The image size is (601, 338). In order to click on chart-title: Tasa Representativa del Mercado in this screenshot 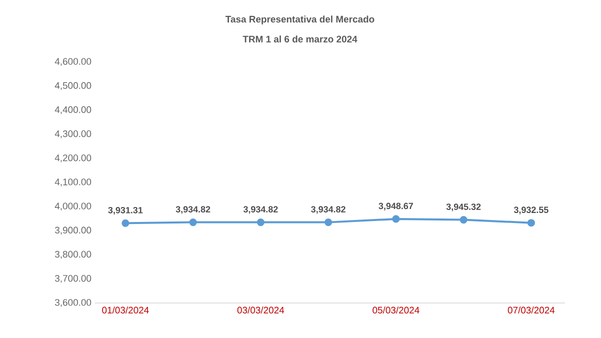, I will do `click(300, 20)`.